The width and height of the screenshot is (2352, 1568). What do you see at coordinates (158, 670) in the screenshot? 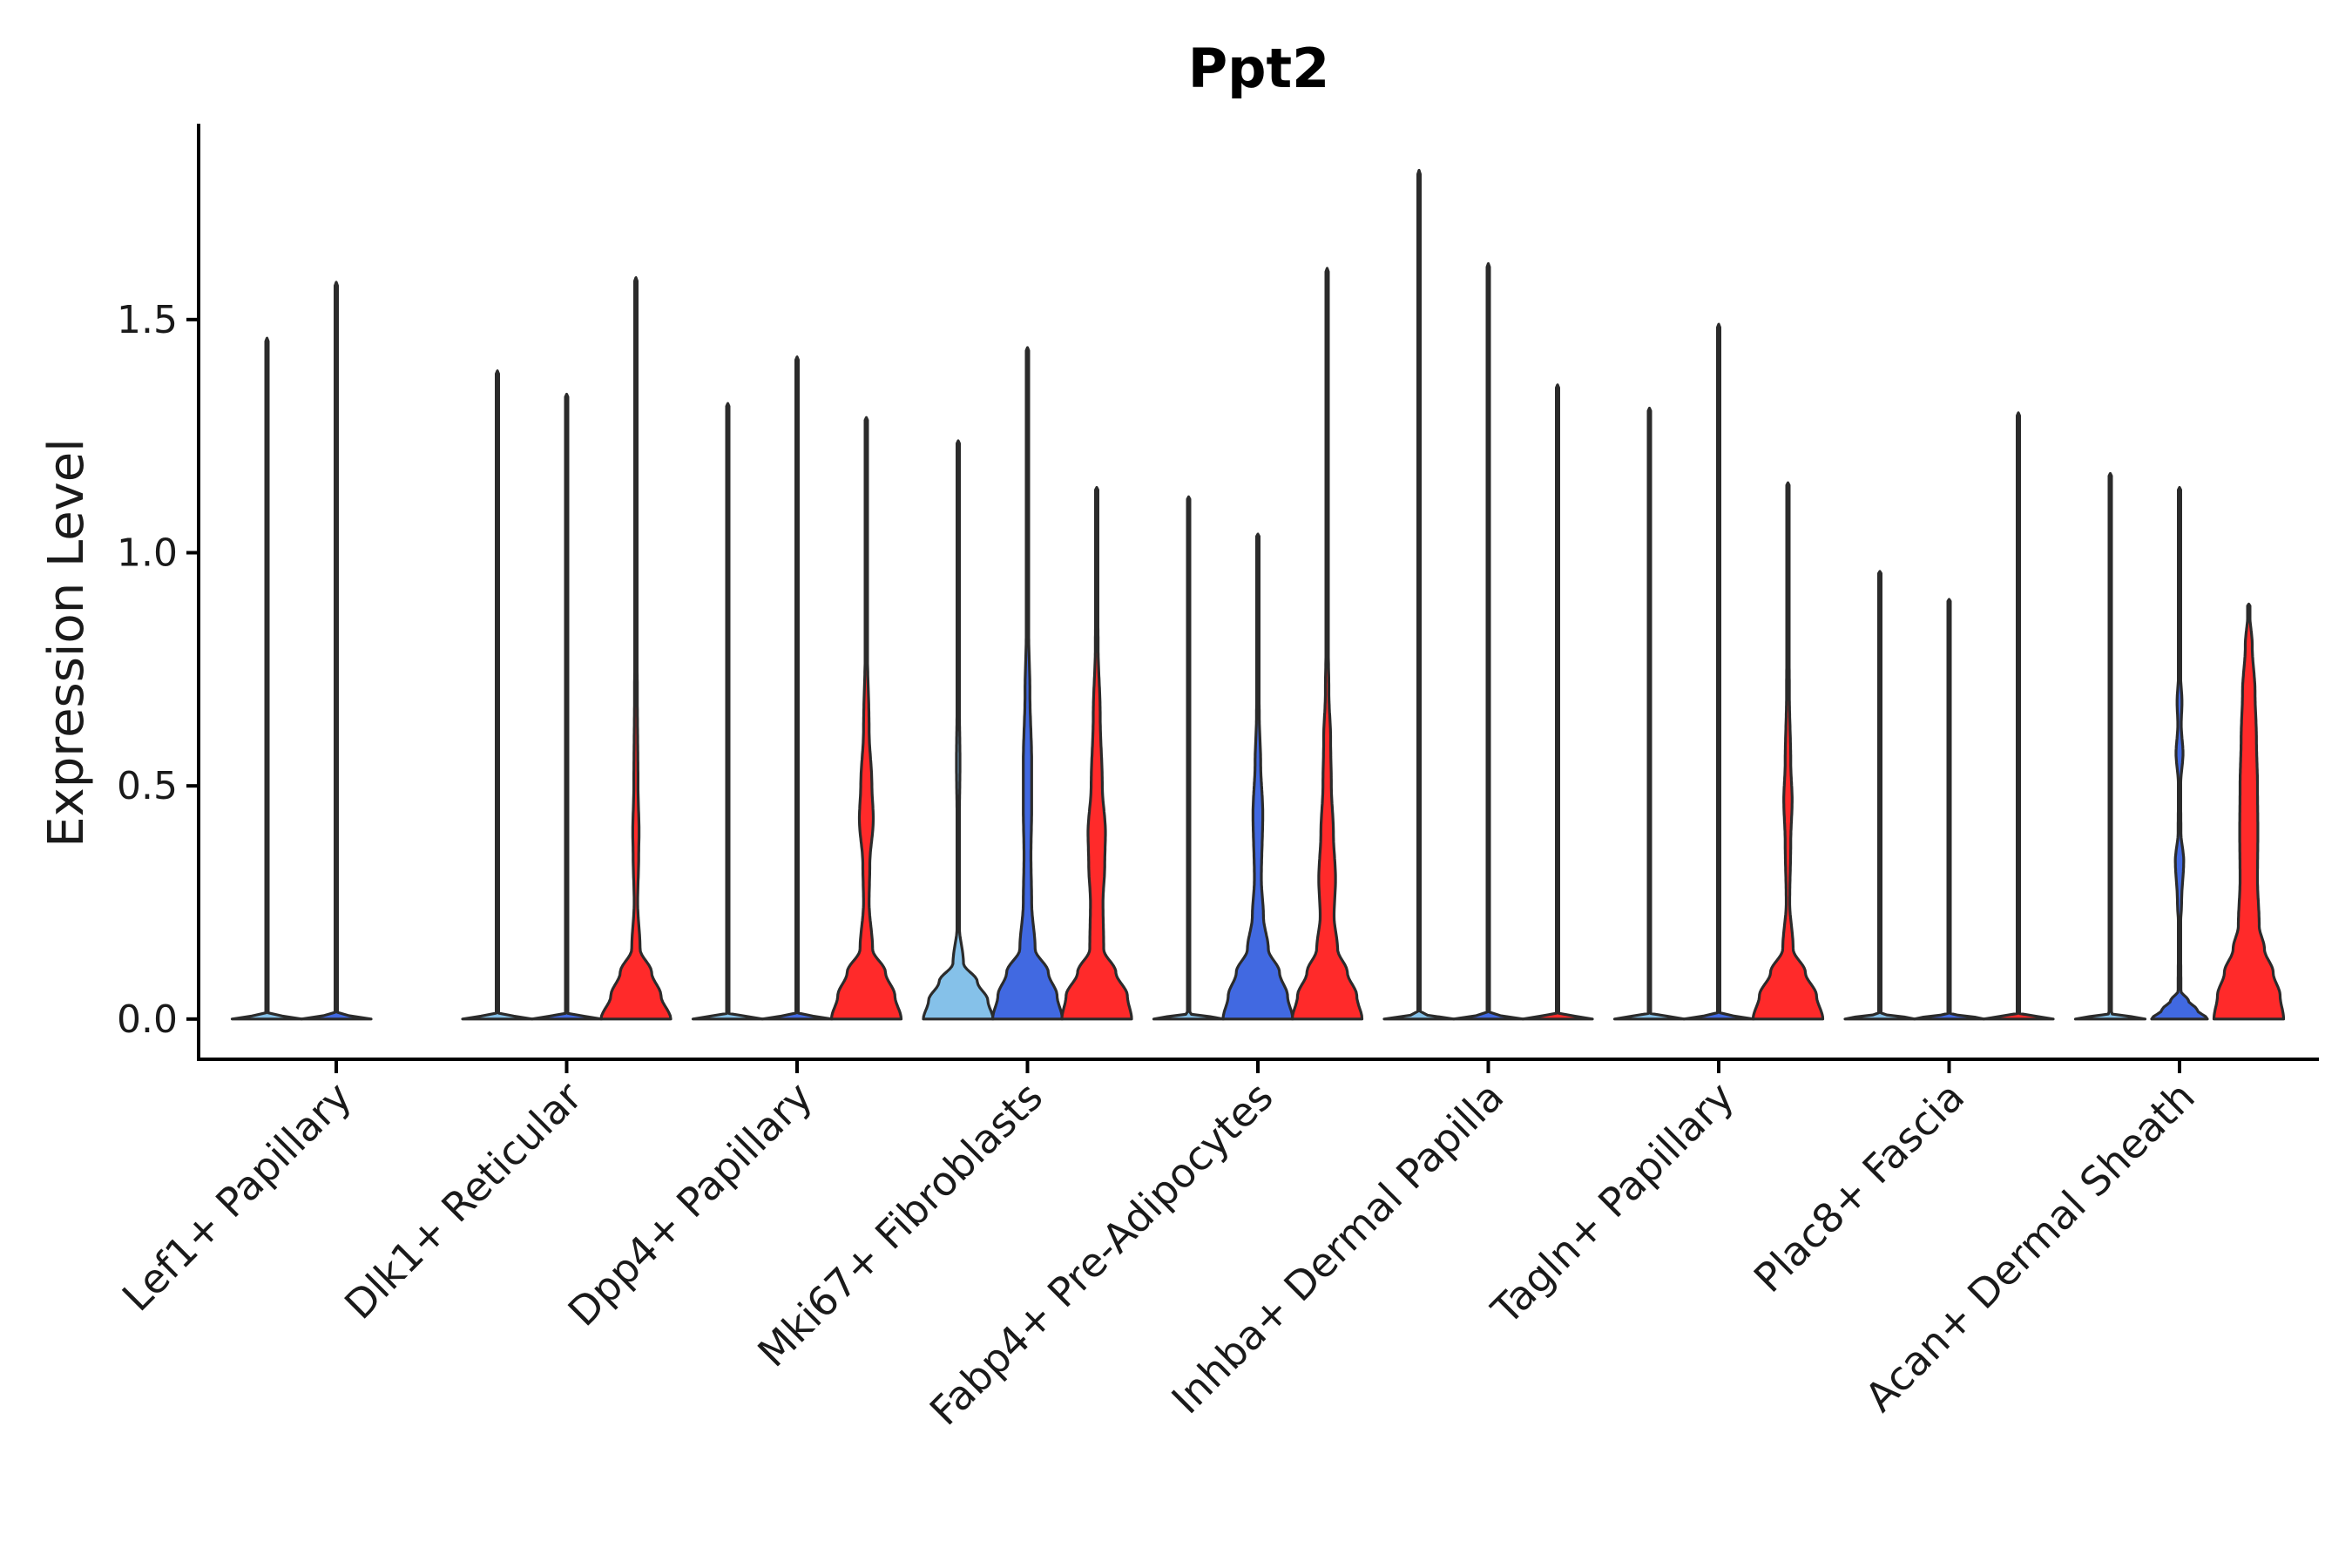
I see `y-ticks: 0.0 0.5 1.0 1.5` at bounding box center [158, 670].